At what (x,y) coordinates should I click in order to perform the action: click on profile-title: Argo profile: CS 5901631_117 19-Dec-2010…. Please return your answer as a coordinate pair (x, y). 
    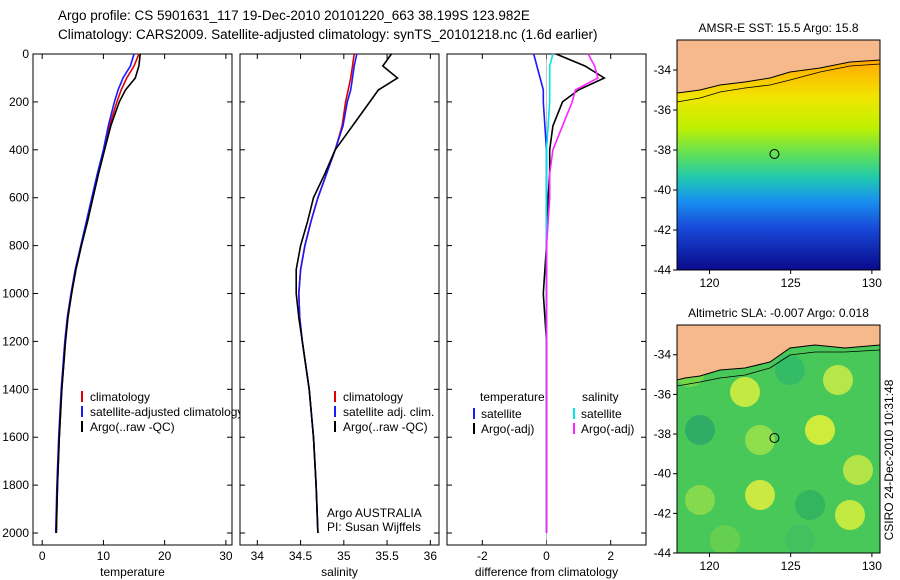
    Looking at the image, I should click on (294, 15).